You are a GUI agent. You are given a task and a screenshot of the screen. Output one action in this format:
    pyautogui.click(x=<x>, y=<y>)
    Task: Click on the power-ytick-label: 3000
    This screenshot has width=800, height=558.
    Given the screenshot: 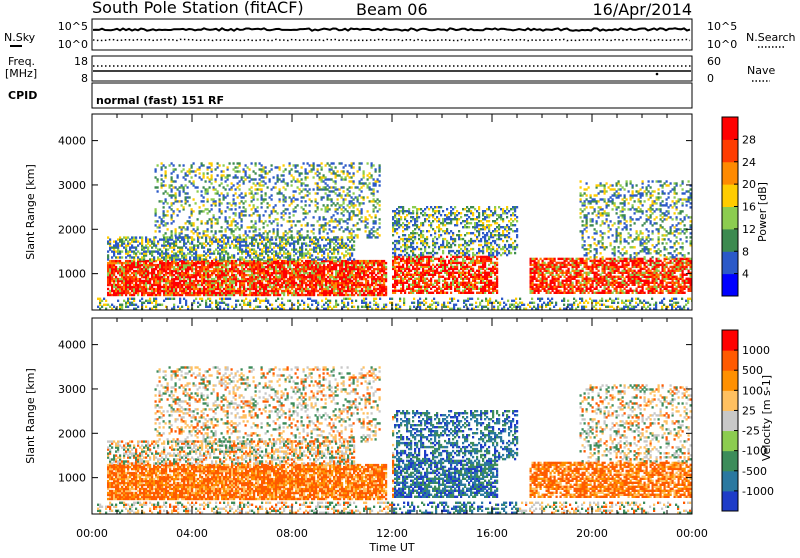 What is the action you would take?
    pyautogui.click(x=72, y=185)
    